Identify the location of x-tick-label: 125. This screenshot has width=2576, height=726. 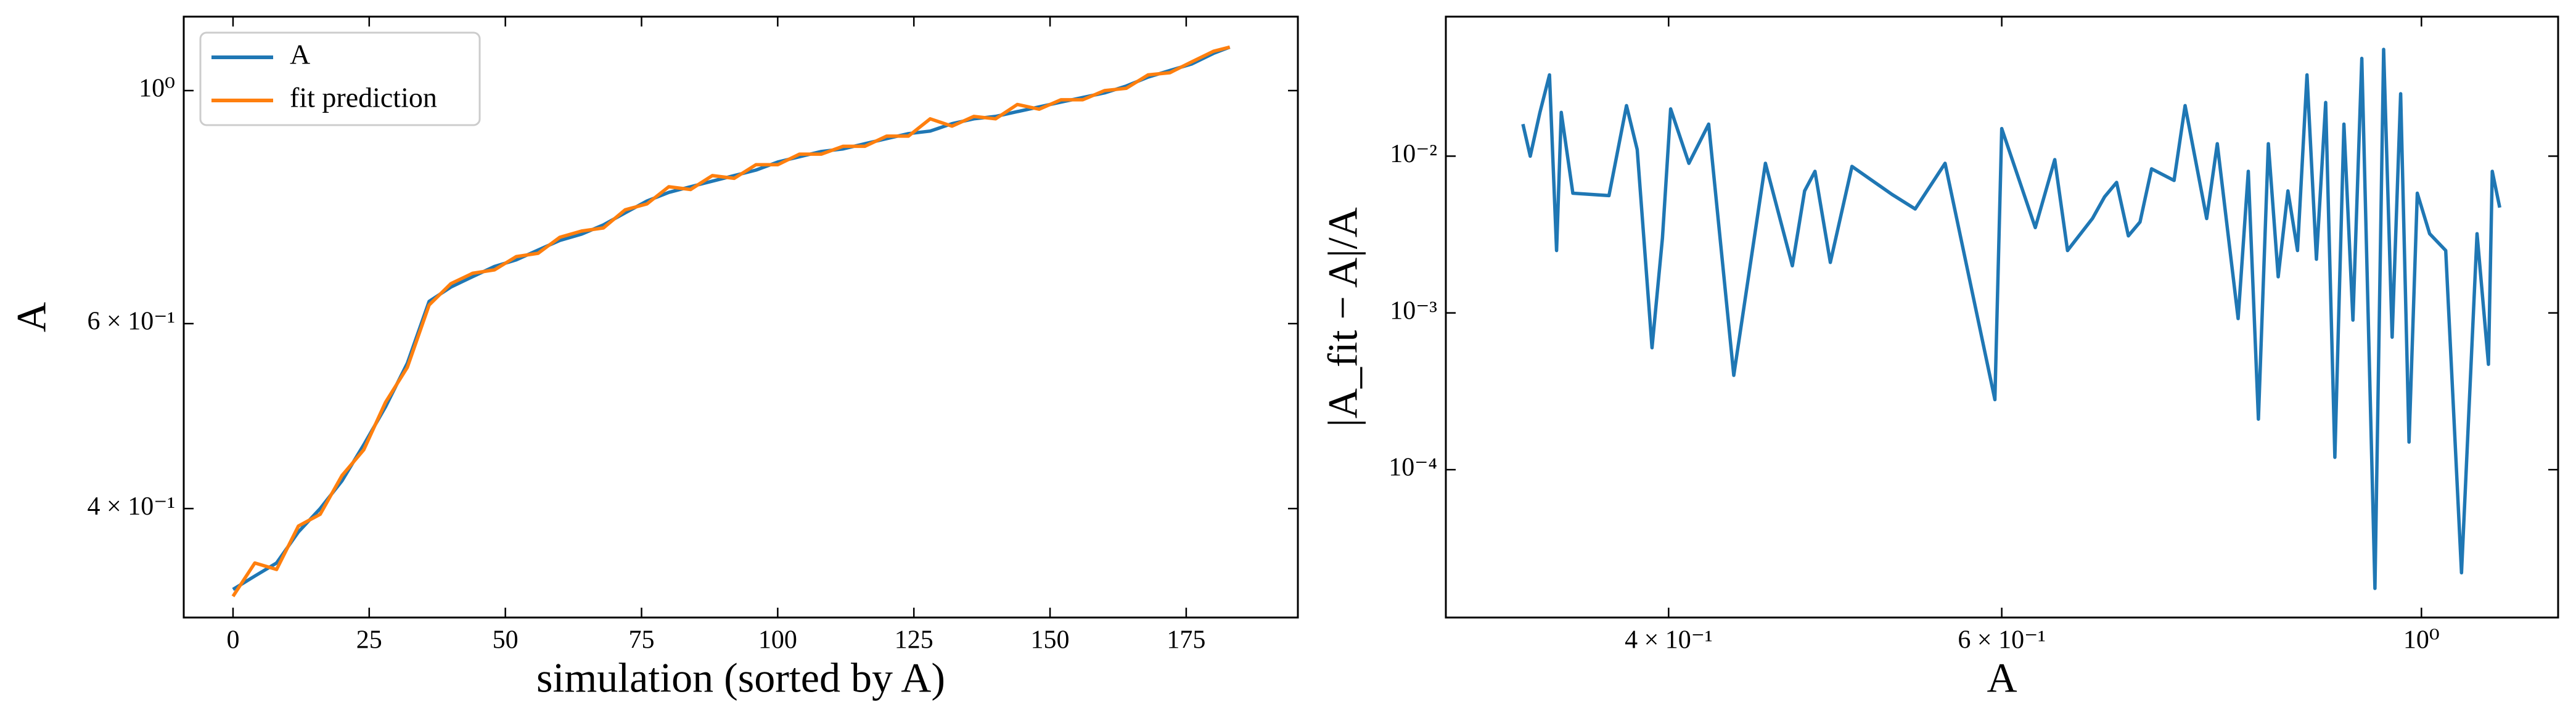
(914, 641).